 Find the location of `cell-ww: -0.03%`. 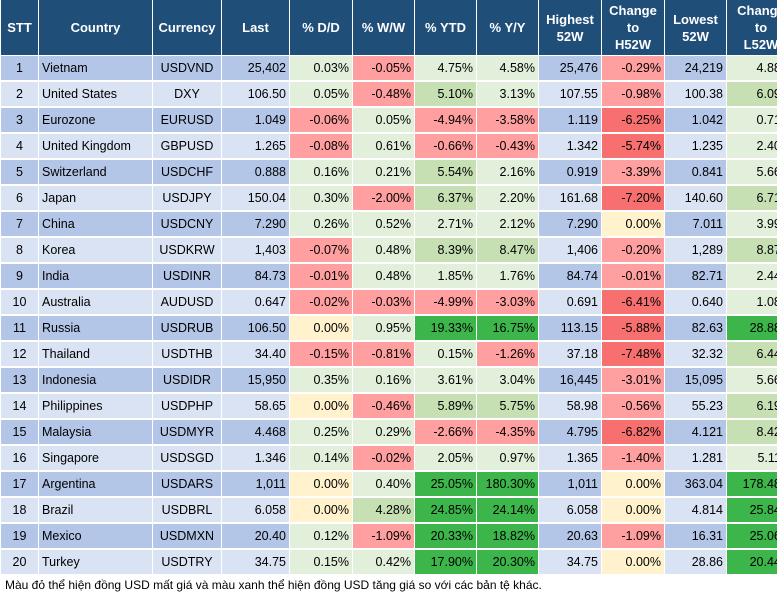

cell-ww: -0.03% is located at coordinates (384, 303).